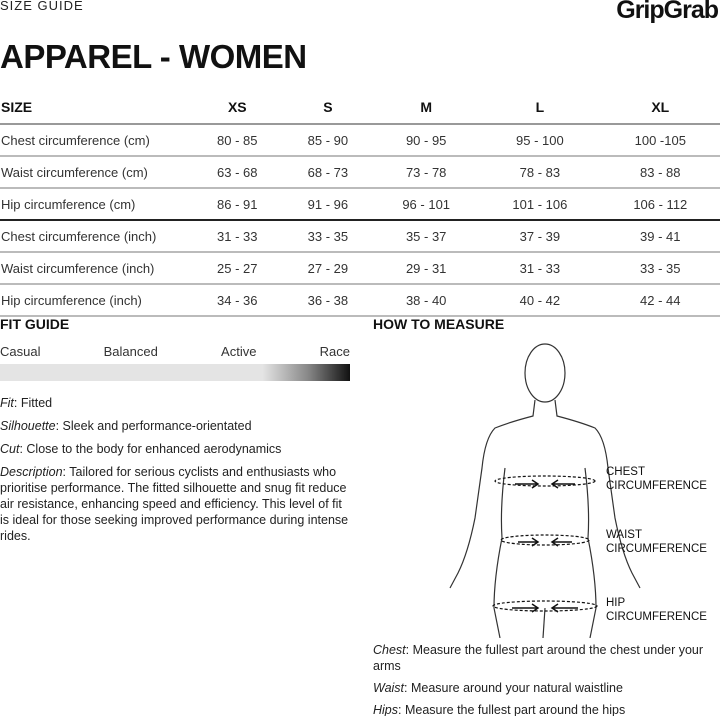  What do you see at coordinates (660, 204) in the screenshot?
I see `table-cell: 106 - 112` at bounding box center [660, 204].